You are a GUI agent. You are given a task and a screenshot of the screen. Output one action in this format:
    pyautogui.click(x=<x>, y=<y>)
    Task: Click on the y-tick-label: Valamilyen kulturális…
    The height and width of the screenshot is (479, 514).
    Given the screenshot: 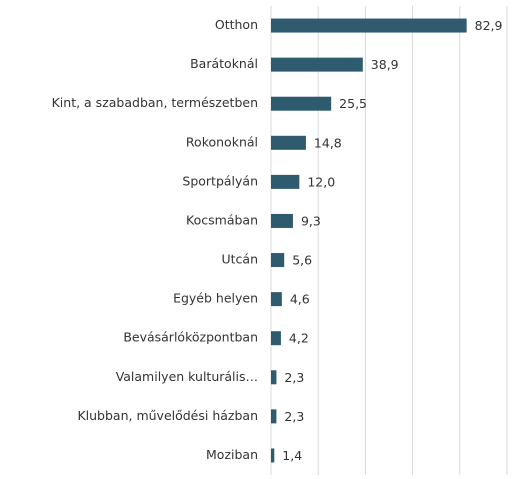 What is the action you would take?
    pyautogui.click(x=187, y=376)
    